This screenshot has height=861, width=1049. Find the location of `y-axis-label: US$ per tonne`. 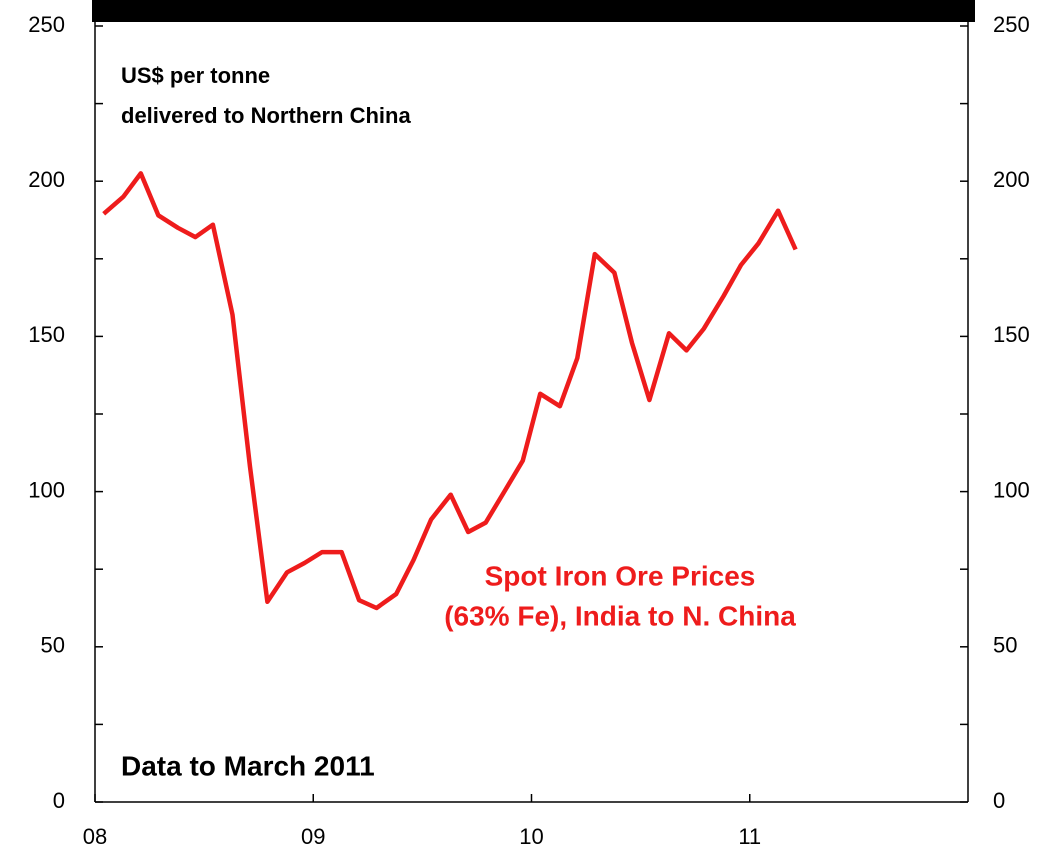

y-axis-label: US$ per tonne is located at coordinates (195, 75).